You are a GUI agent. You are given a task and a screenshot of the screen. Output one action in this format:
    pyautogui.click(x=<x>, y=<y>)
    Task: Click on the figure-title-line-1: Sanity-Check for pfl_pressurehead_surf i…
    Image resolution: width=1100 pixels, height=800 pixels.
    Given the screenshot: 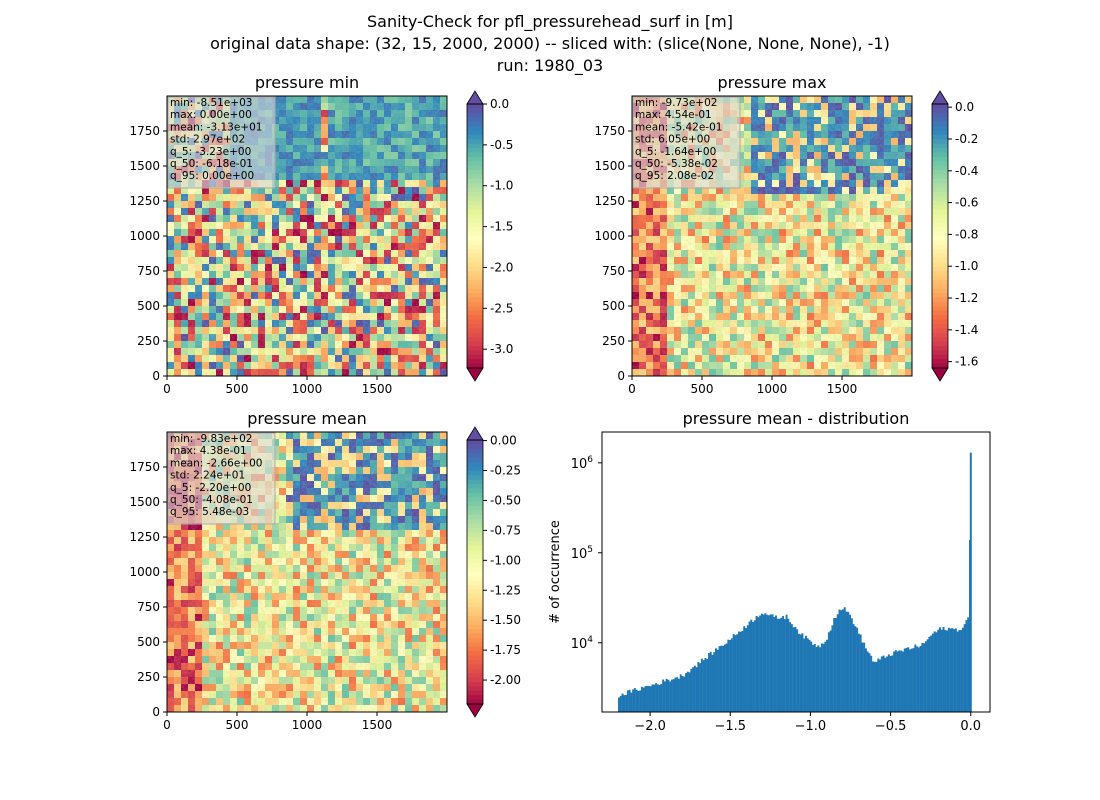 What is the action you would take?
    pyautogui.click(x=550, y=21)
    